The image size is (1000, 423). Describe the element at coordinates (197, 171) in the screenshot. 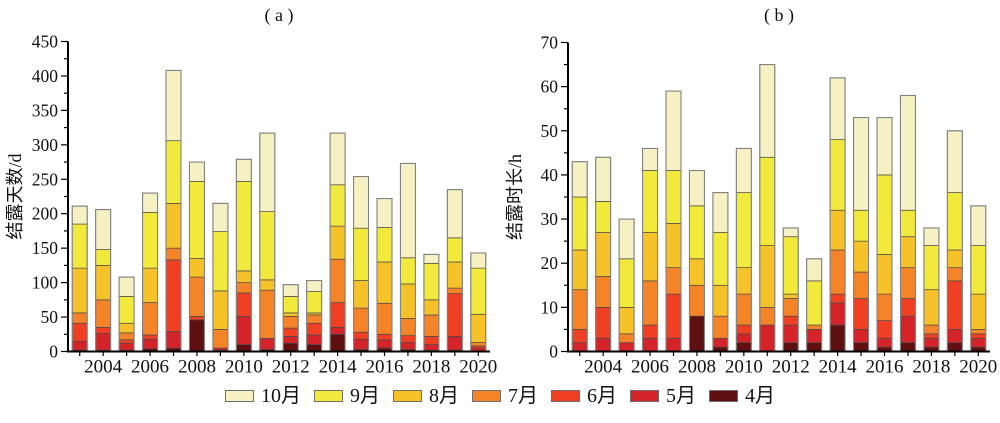

I see `bar-segment-2008-10月` at that location.